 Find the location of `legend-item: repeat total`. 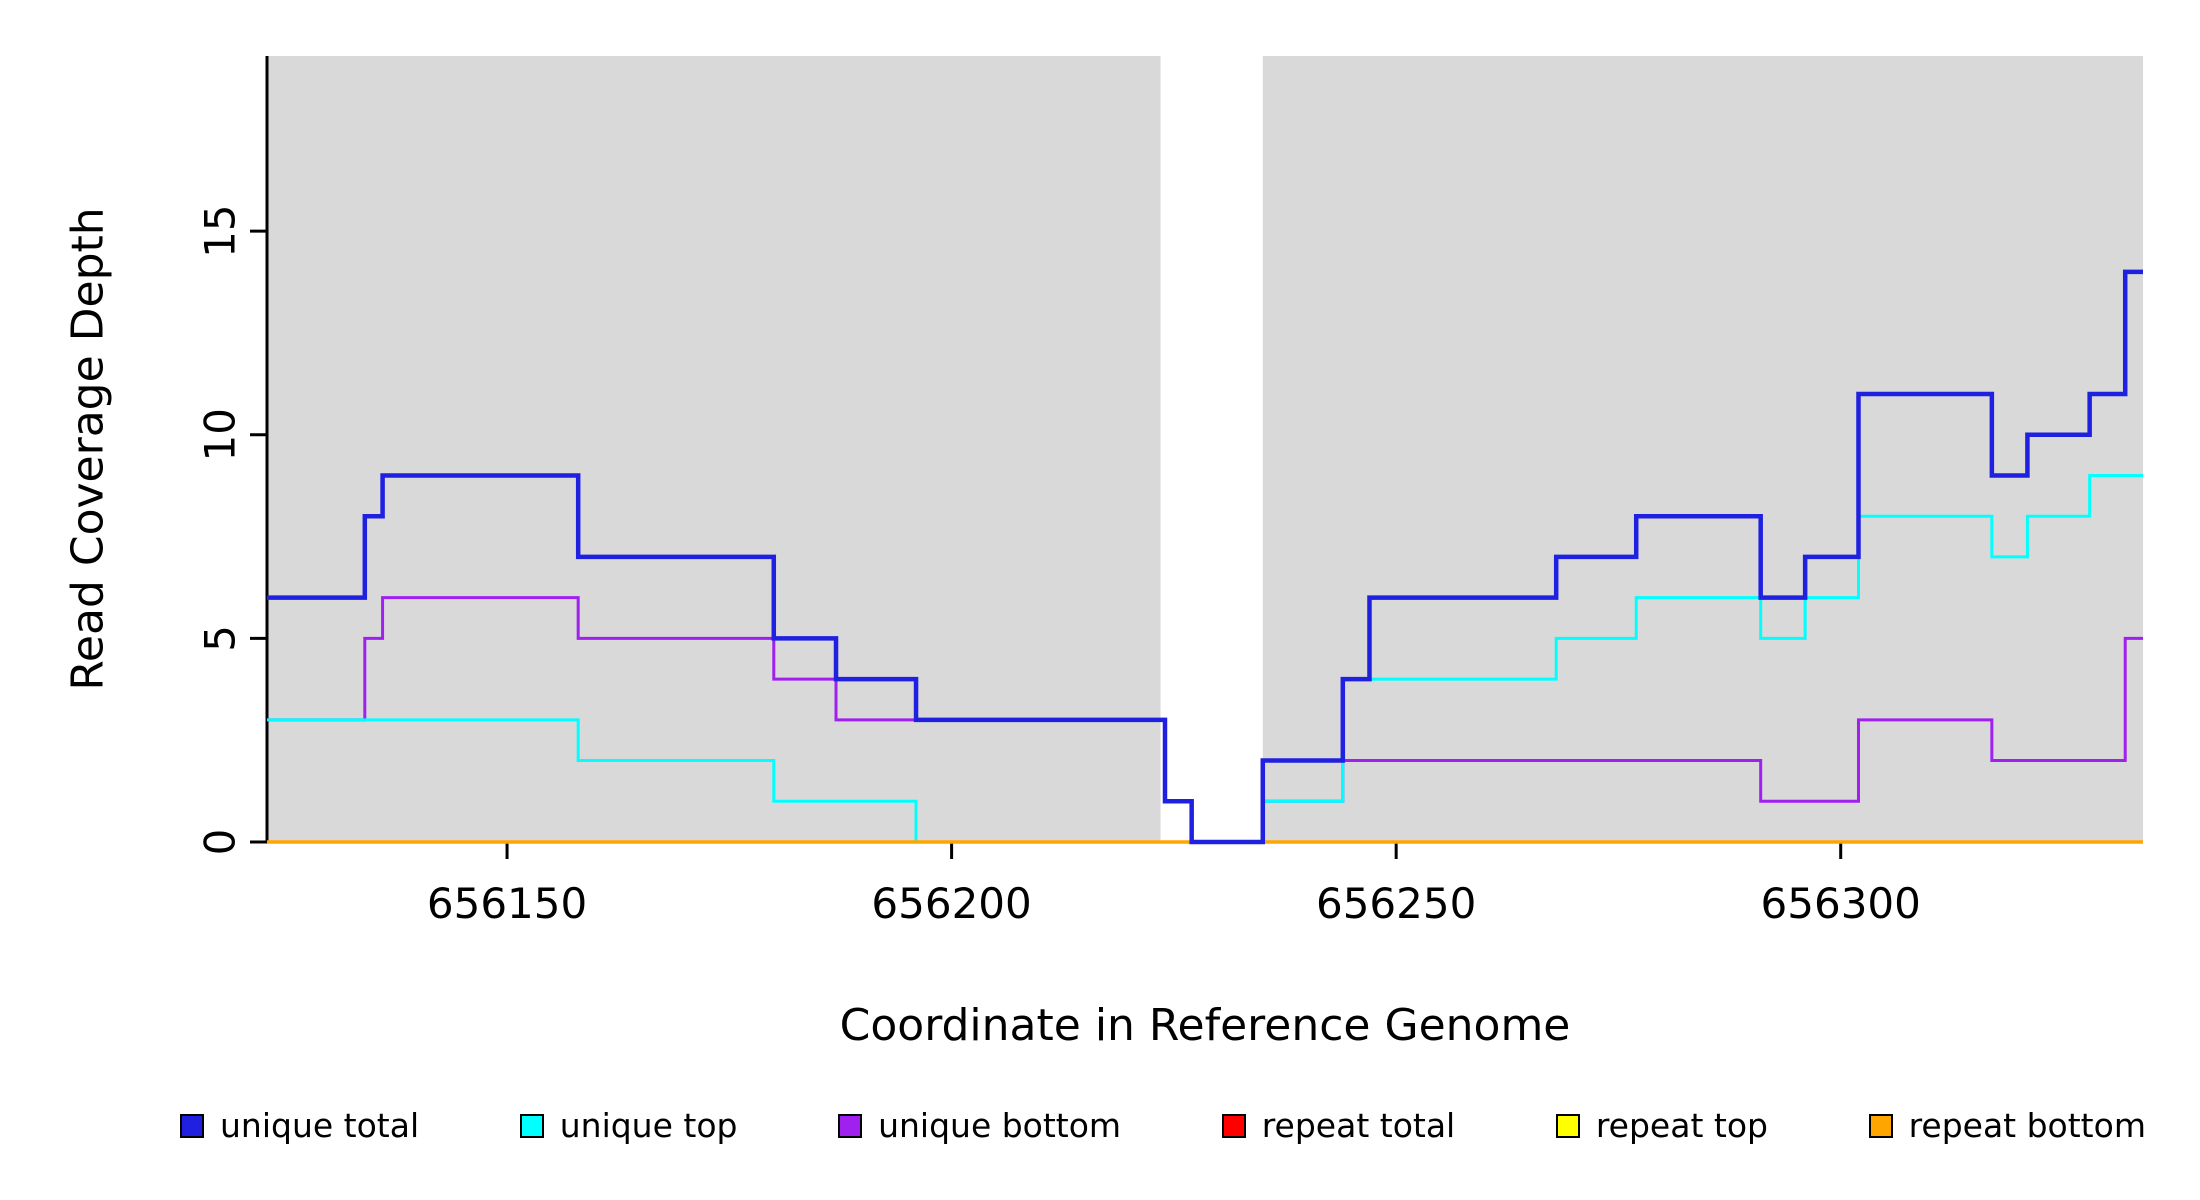

legend-item: repeat total is located at coordinates (1338, 1125).